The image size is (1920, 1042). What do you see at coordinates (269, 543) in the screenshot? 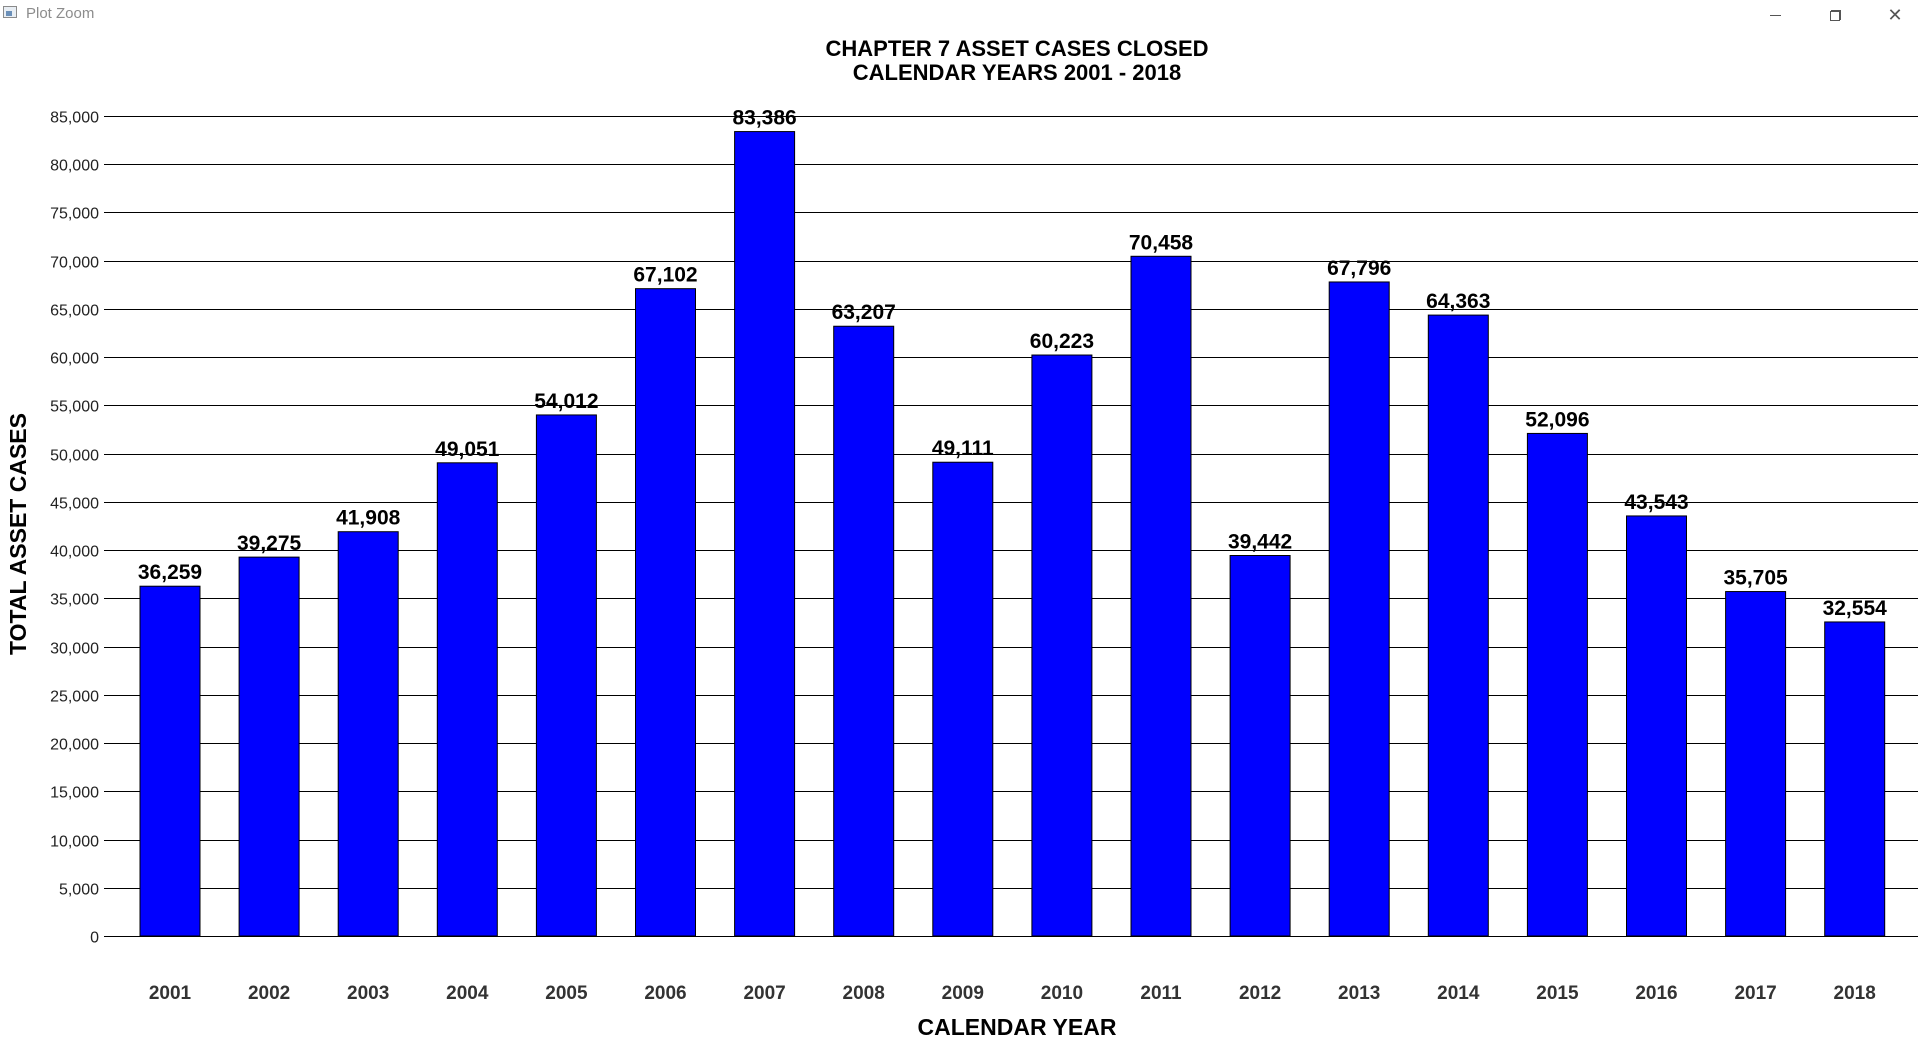
I see `bar-value-label: 39,275` at bounding box center [269, 543].